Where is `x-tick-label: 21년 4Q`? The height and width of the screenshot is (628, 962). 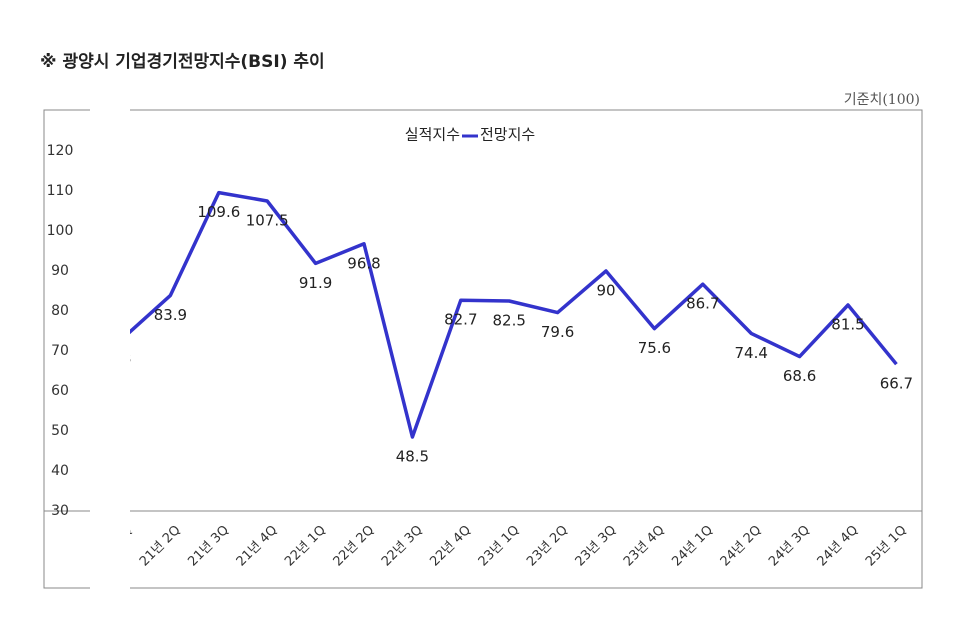
x-tick-label: 21년 4Q is located at coordinates (257, 546).